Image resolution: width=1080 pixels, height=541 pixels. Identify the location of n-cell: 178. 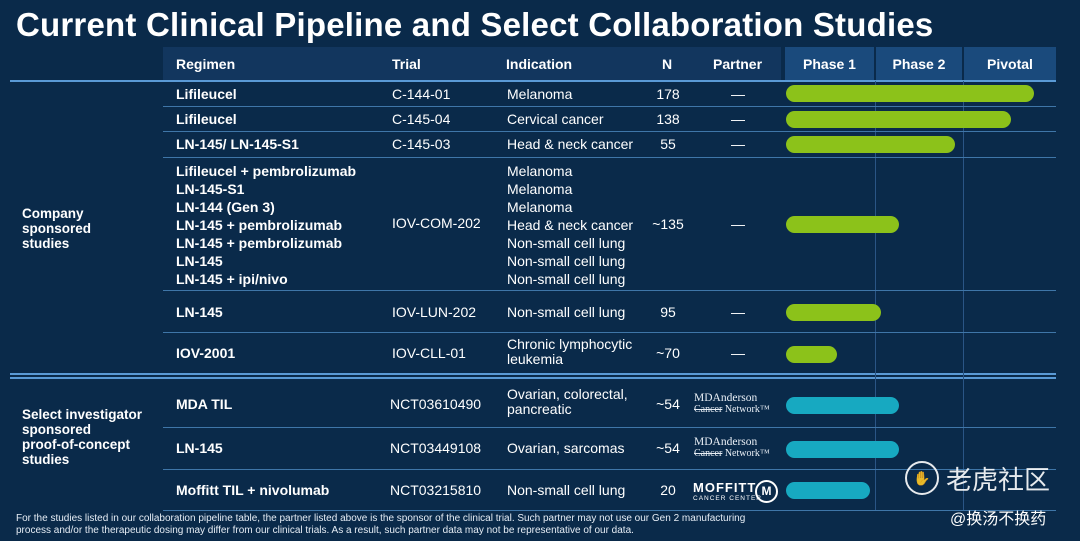
(668, 94).